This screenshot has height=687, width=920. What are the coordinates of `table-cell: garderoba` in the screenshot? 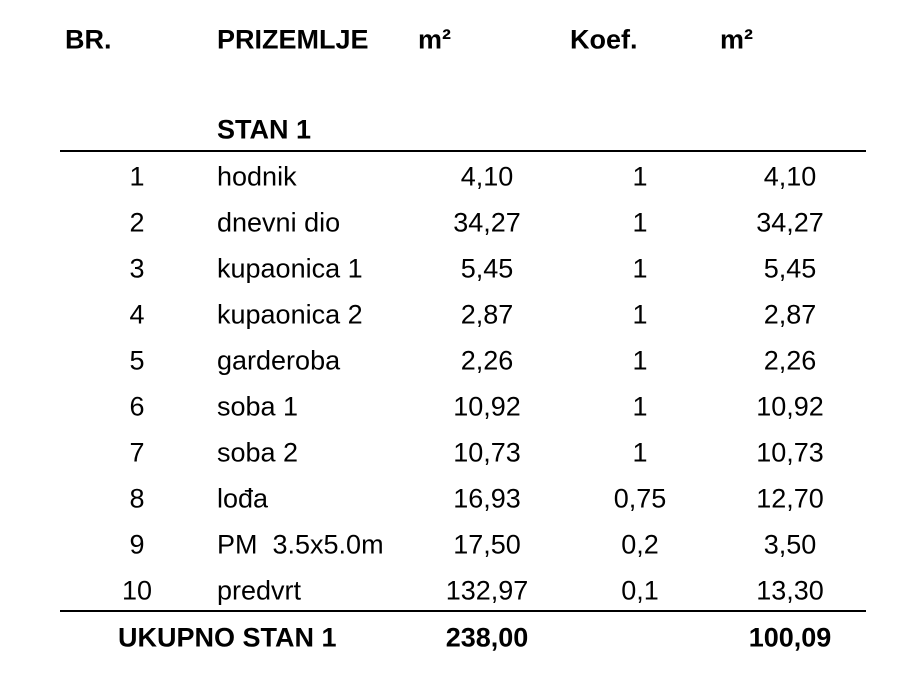 It's located at (279, 360).